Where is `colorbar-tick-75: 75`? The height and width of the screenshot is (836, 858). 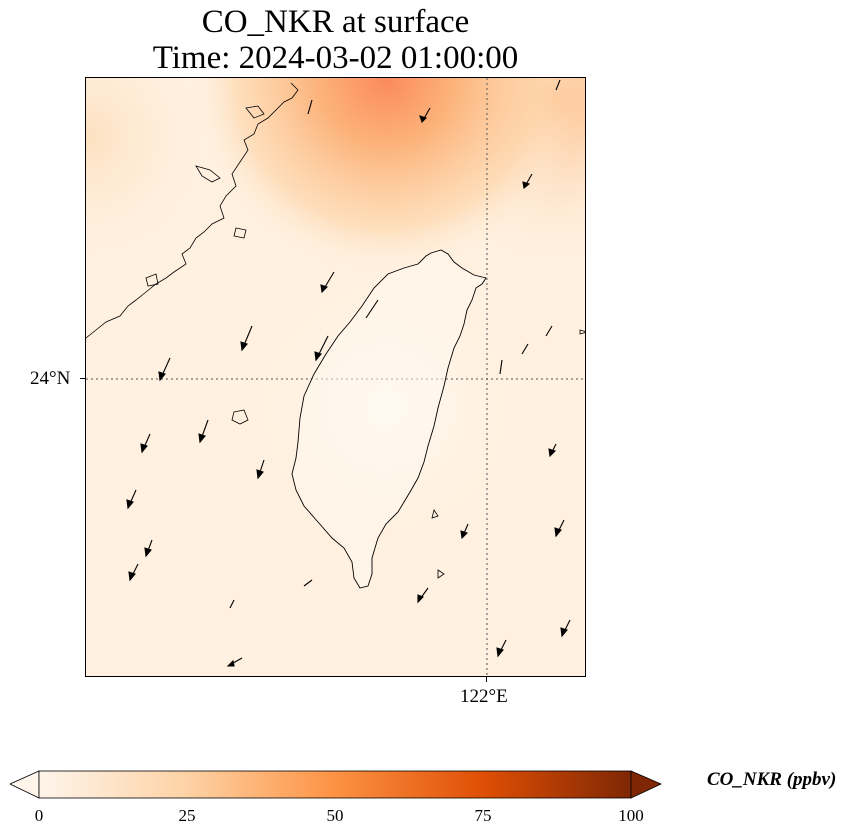 colorbar-tick-75: 75 is located at coordinates (483, 815).